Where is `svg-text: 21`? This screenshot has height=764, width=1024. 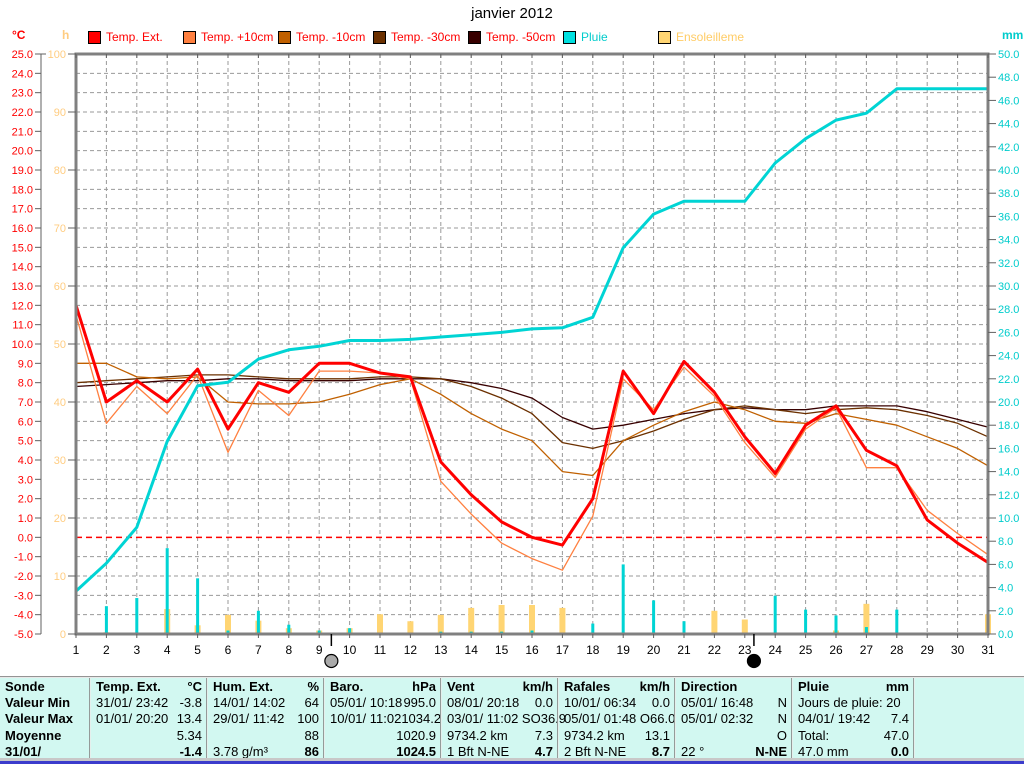 svg-text: 21 is located at coordinates (684, 650).